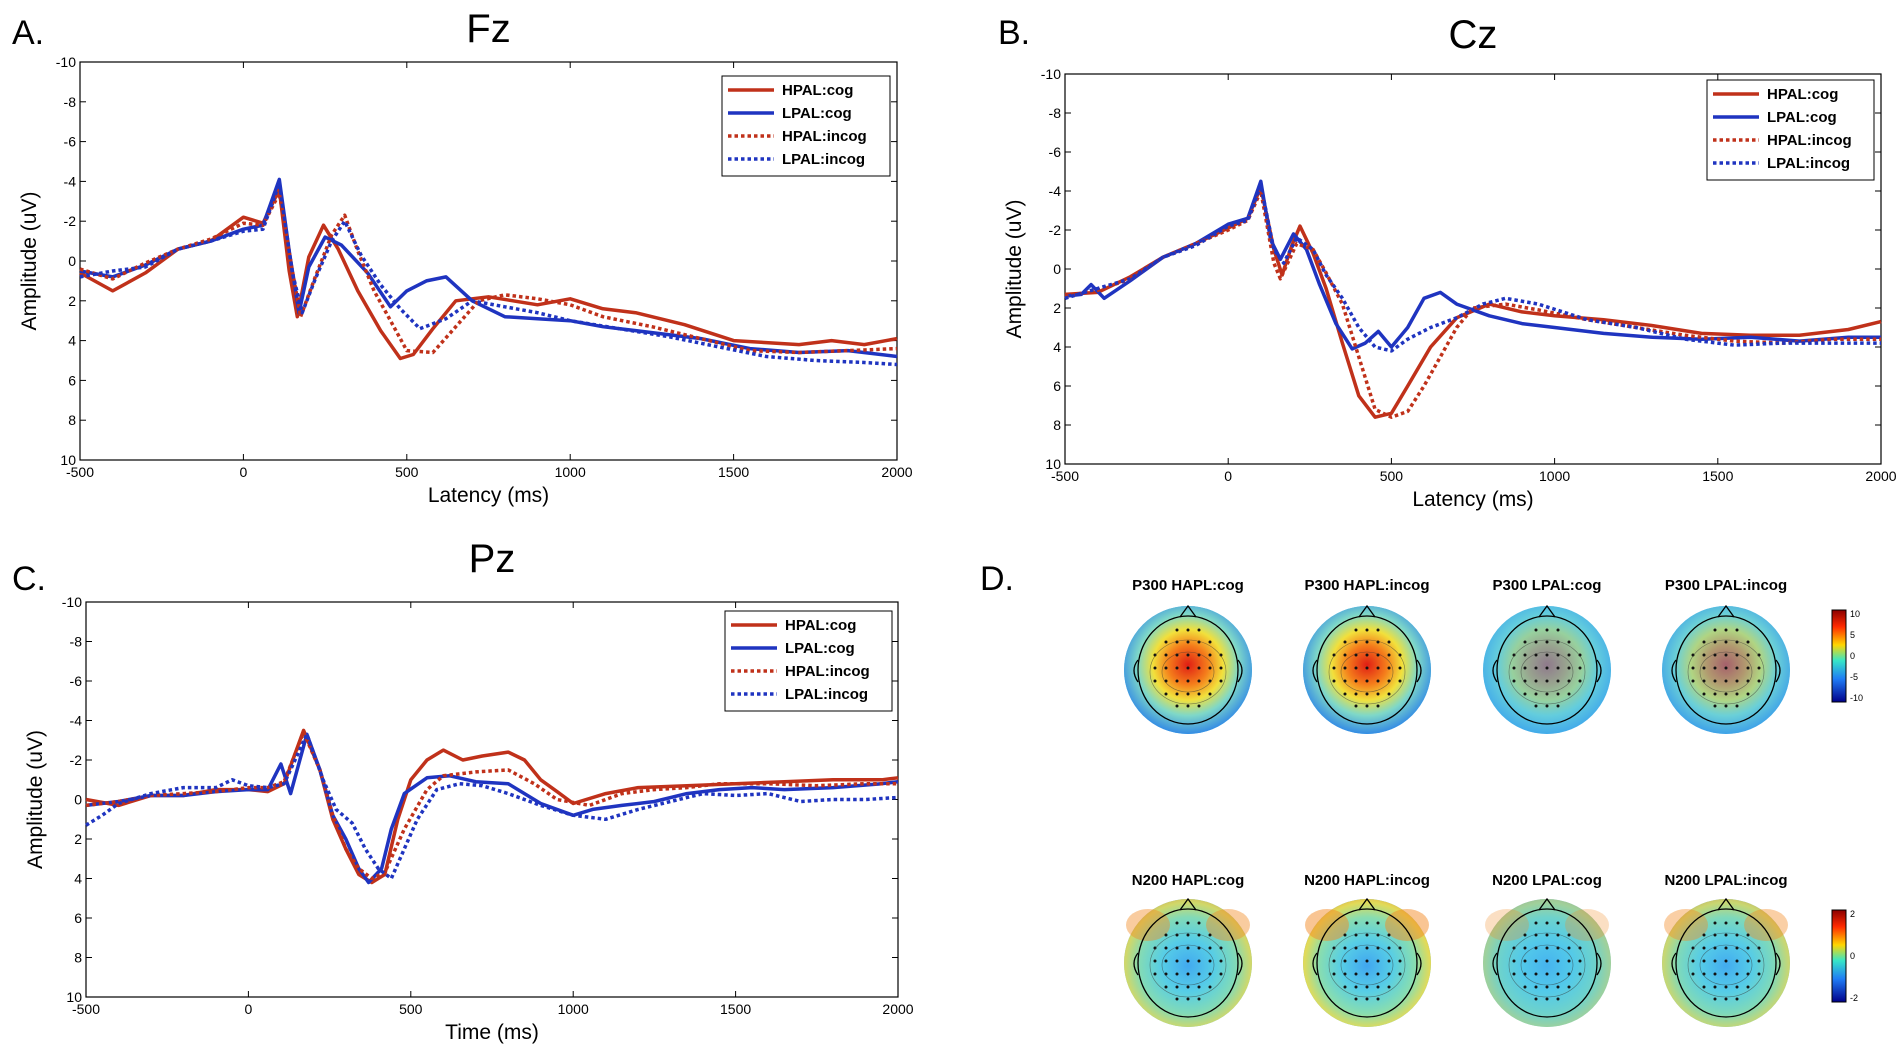 This screenshot has height=1053, width=1902. Describe the element at coordinates (29, 261) in the screenshot. I see `y-axis-label: Amplitude (uV)` at that location.